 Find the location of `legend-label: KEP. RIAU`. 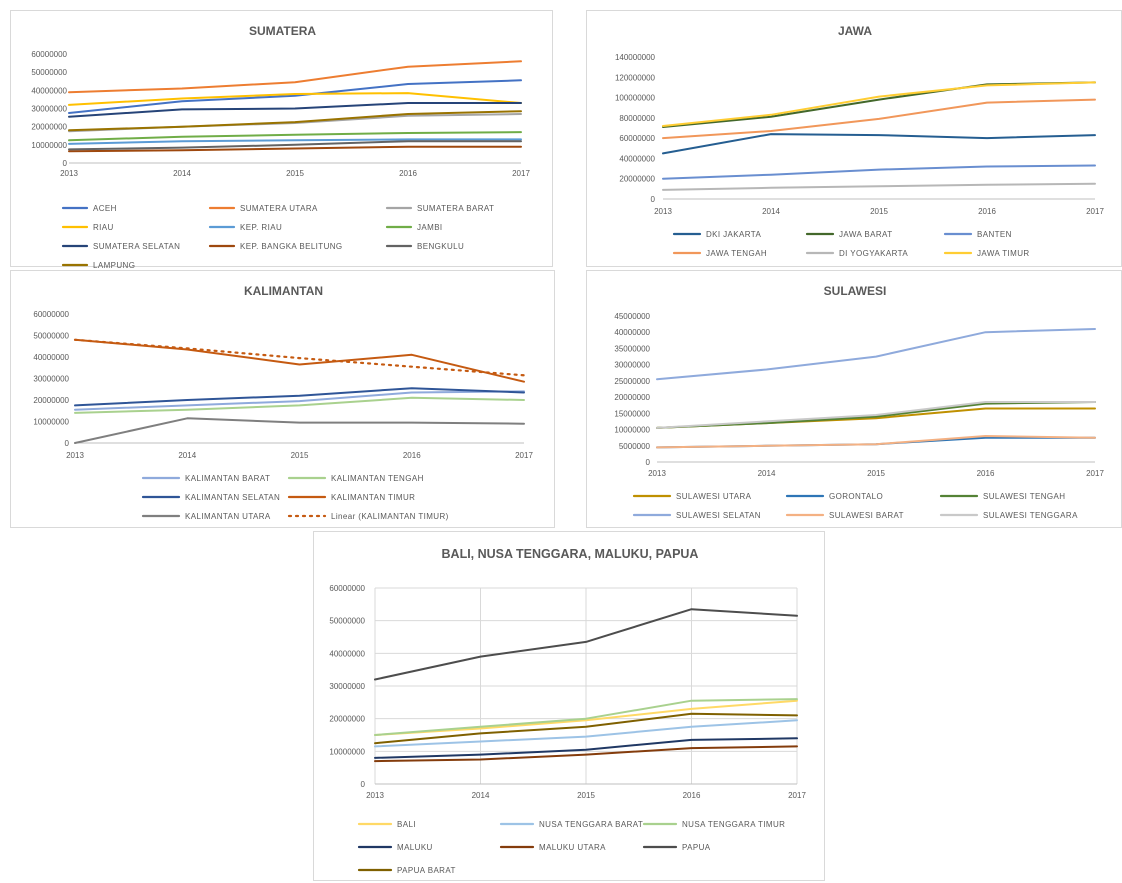

legend-label: KEP. RIAU is located at coordinates (261, 227).